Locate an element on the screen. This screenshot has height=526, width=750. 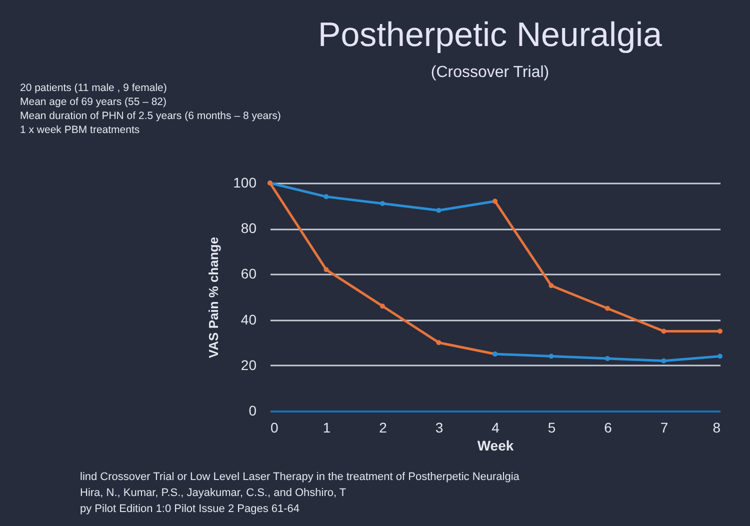
x-axis-title: Week is located at coordinates (495, 446).